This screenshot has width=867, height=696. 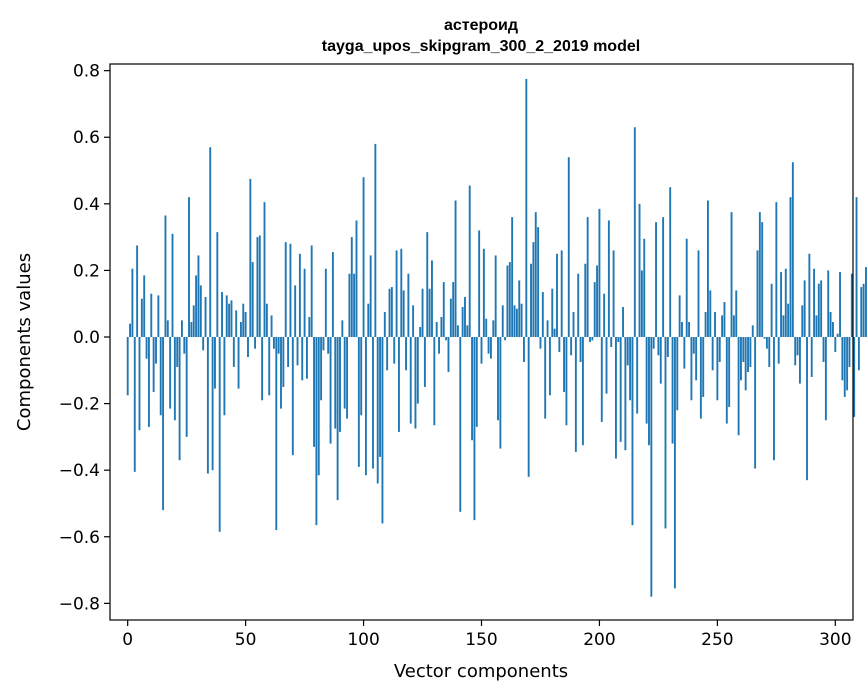 I want to click on y-axis: −0.8 −0.6 −0.4 −0.2 0.0 0.2 0.4 0.6 0.8, so click(x=84, y=338).